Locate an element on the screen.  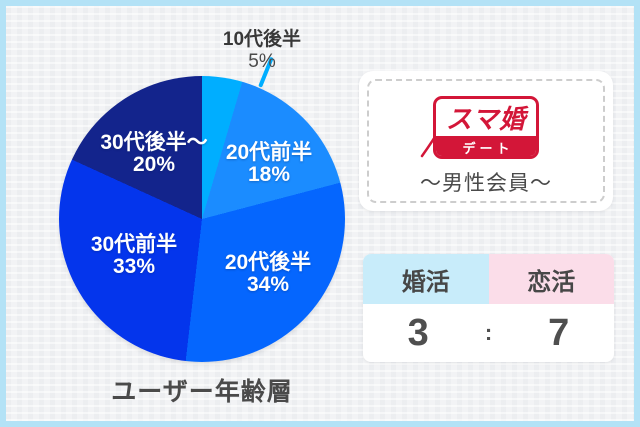
slice-label: 10代後半 is located at coordinates (262, 39).